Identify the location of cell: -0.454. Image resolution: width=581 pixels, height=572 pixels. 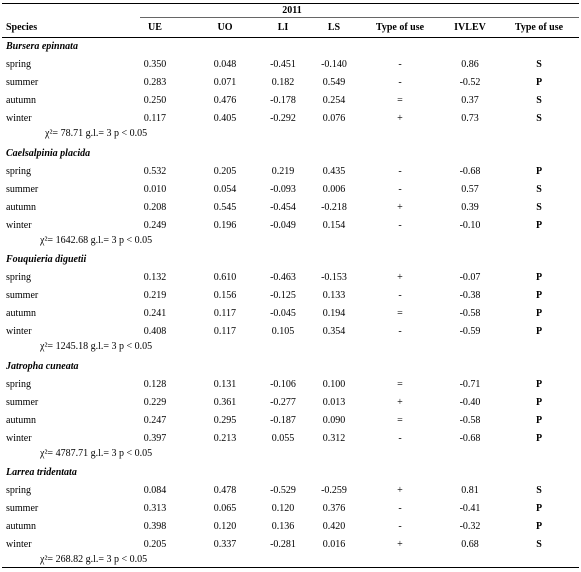
(283, 207).